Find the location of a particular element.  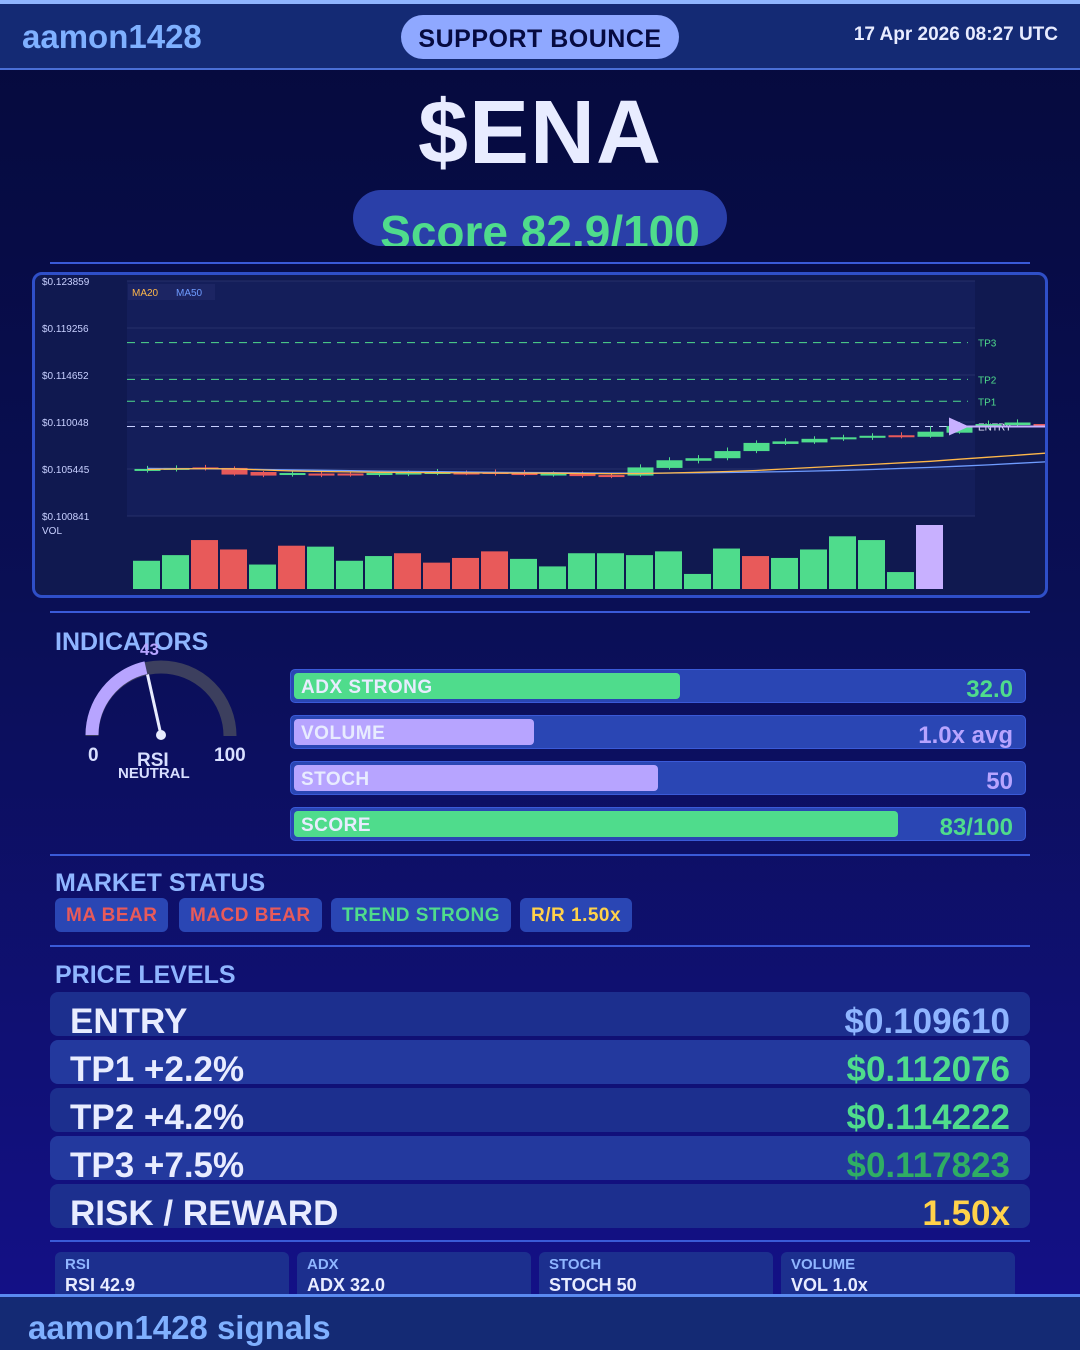

gauge-name: RSI is located at coordinates (153, 760).